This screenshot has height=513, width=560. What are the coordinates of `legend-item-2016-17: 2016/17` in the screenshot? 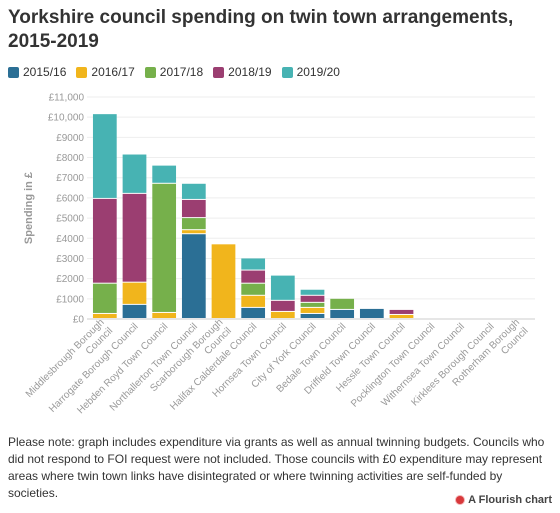 It's located at (105, 72).